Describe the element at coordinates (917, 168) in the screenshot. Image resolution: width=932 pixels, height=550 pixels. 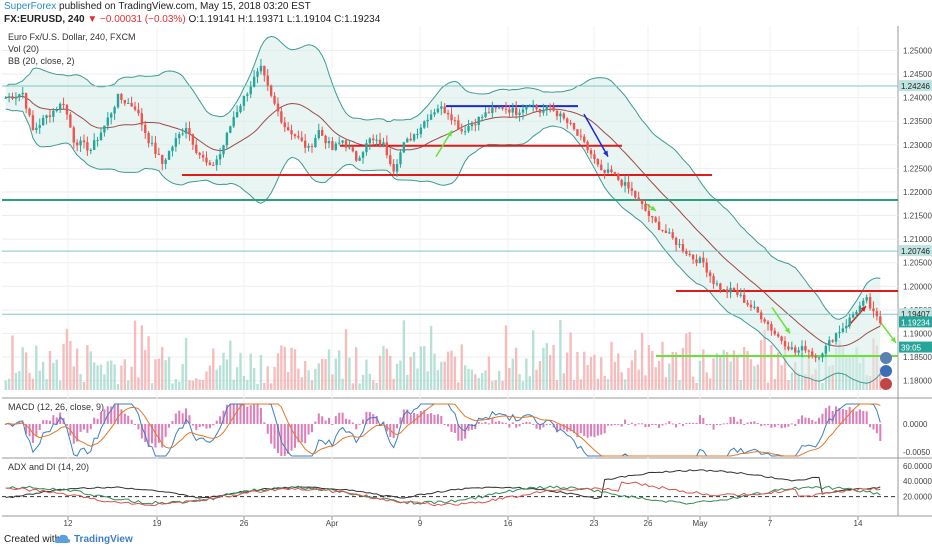
I see `price-tick-label: 1.22500` at that location.